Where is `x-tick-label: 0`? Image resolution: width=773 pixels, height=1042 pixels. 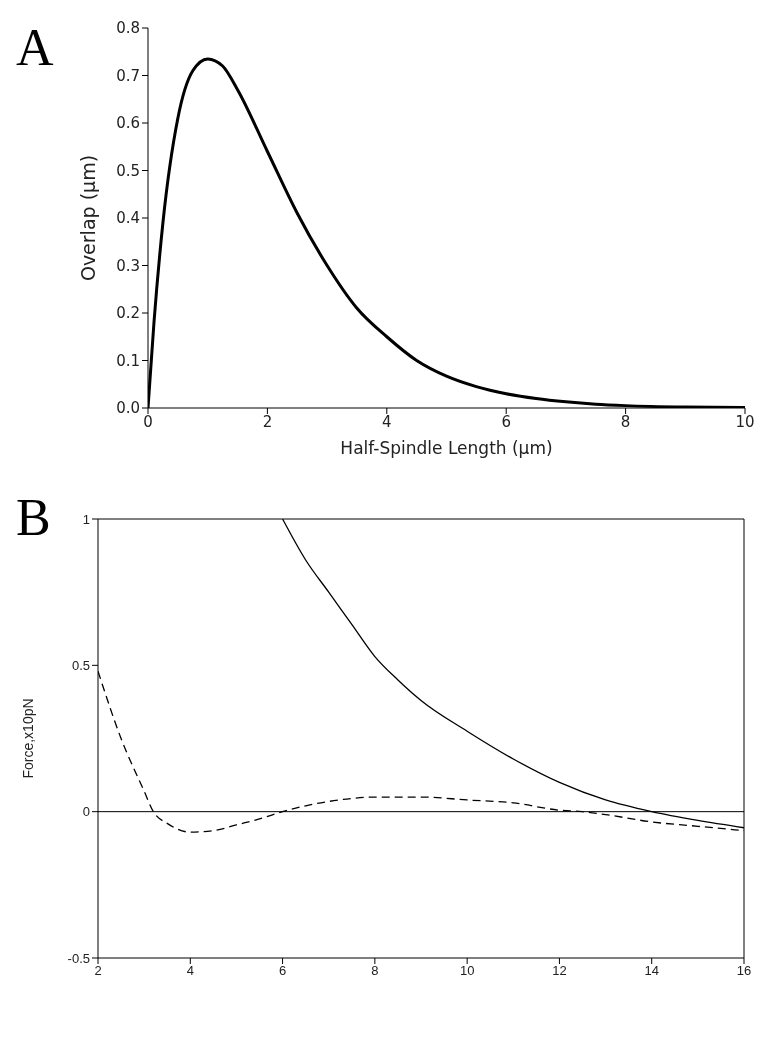 x-tick-label: 0 is located at coordinates (148, 421).